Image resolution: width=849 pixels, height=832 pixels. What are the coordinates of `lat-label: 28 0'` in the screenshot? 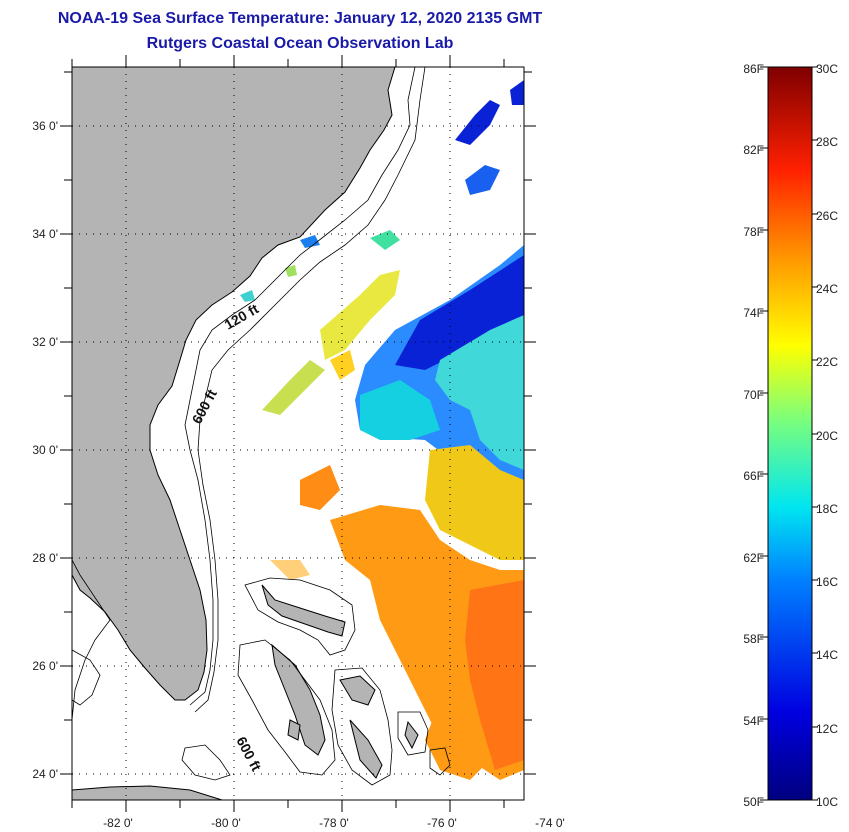 It's located at (45, 558).